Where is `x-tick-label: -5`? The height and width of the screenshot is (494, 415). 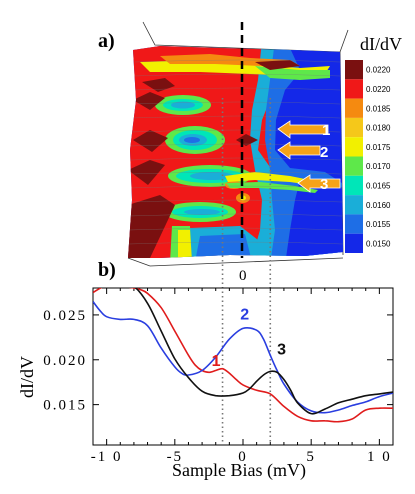 x-tick-label: -5 is located at coordinates (175, 457).